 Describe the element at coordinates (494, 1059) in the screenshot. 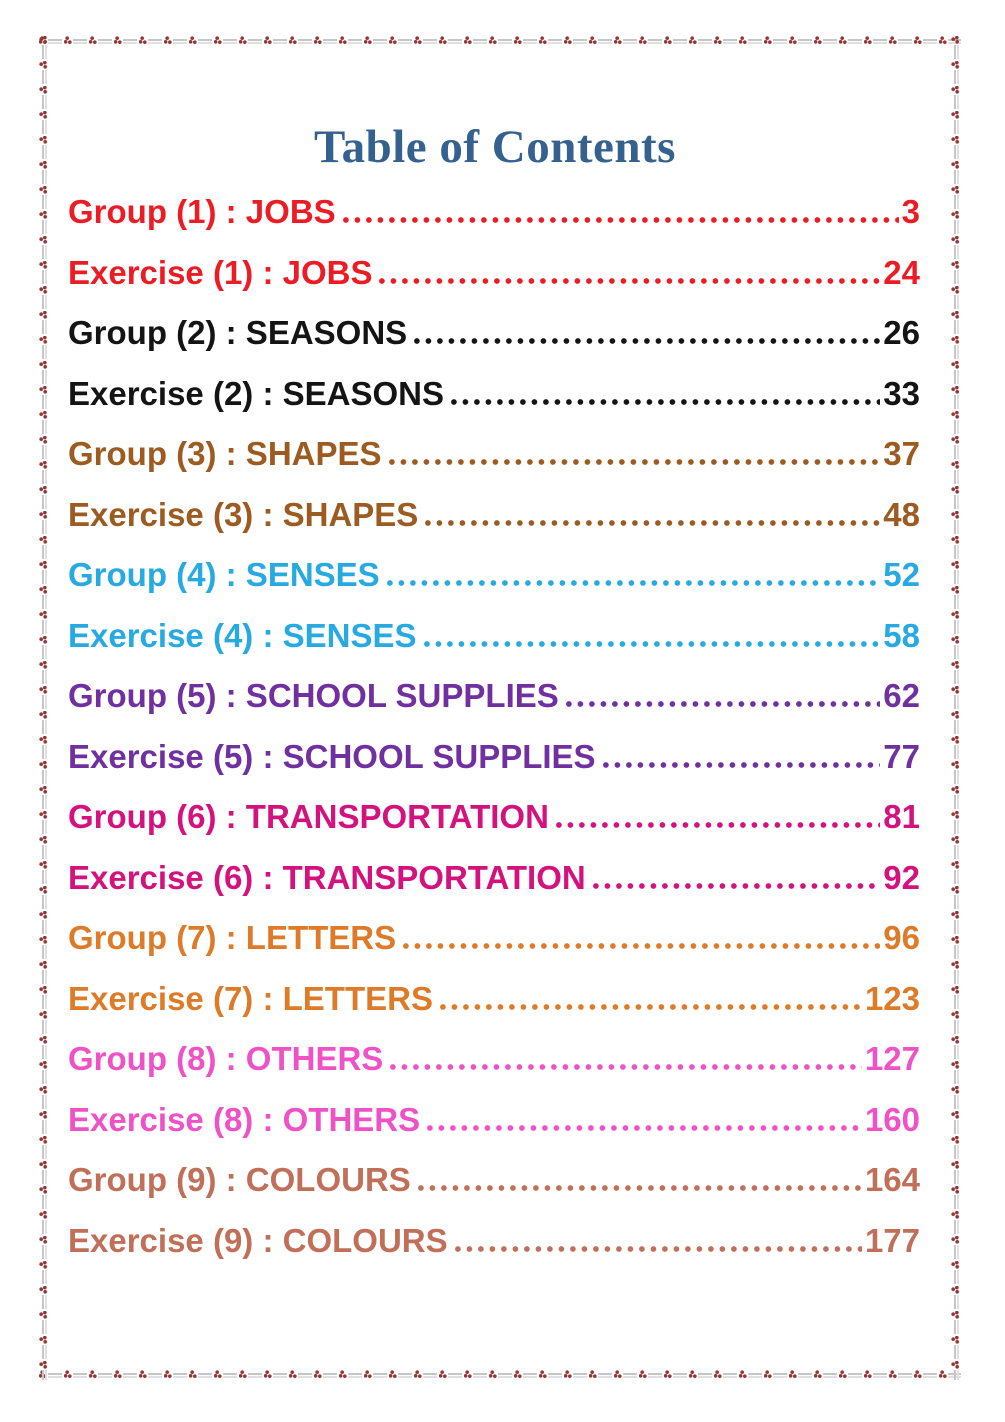

I see `toc-entry: Group (8) : OTHERS 127` at that location.